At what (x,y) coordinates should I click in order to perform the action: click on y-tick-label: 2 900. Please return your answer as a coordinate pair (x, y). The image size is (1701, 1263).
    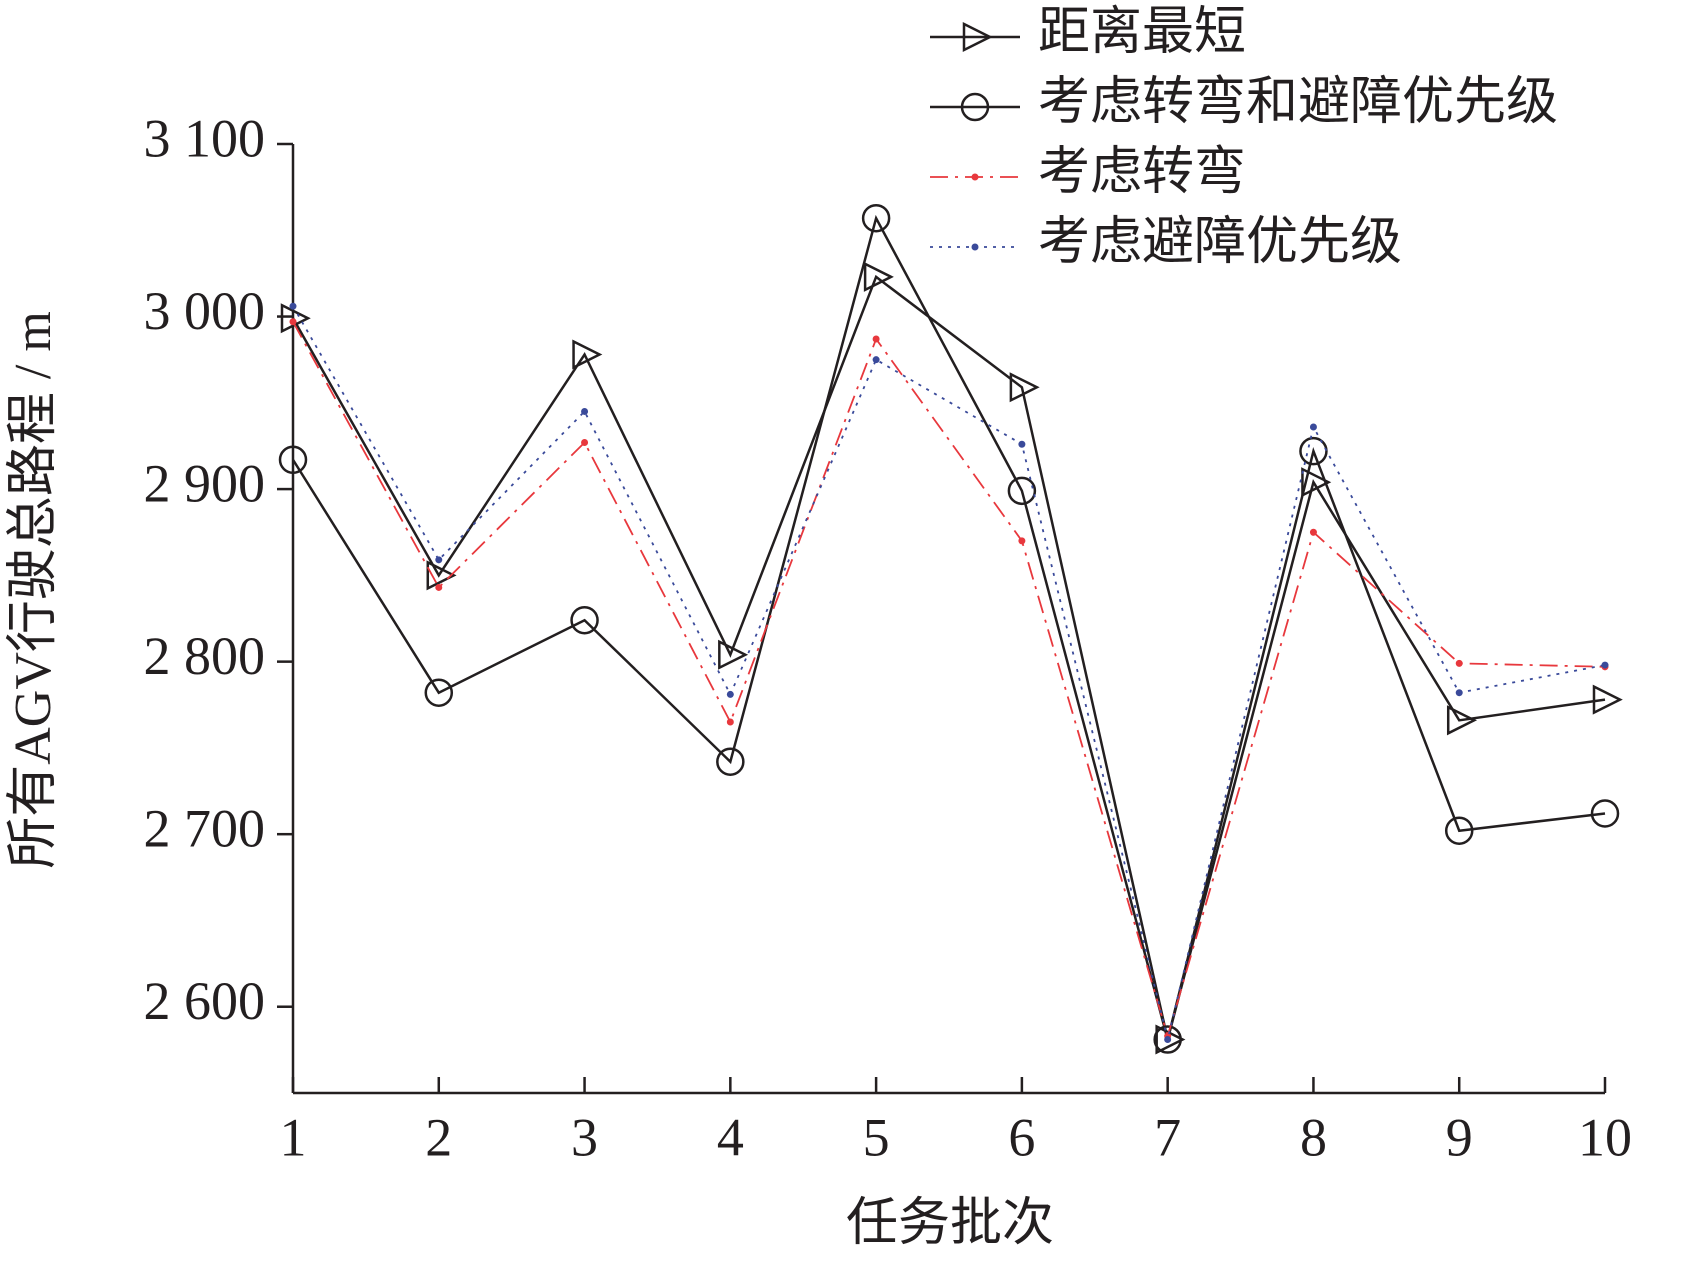
    Looking at the image, I should click on (205, 483).